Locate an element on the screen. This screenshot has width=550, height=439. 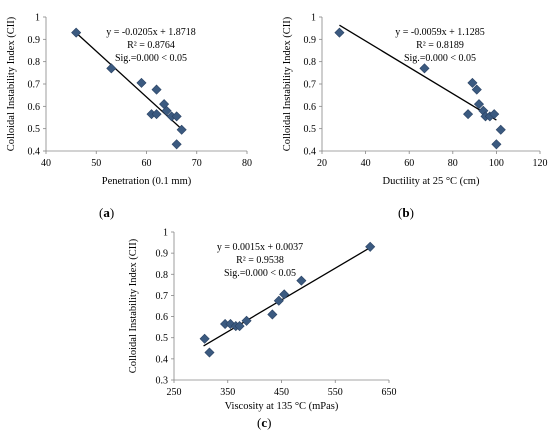
x-tick-label: 120 is located at coordinates (540, 163).